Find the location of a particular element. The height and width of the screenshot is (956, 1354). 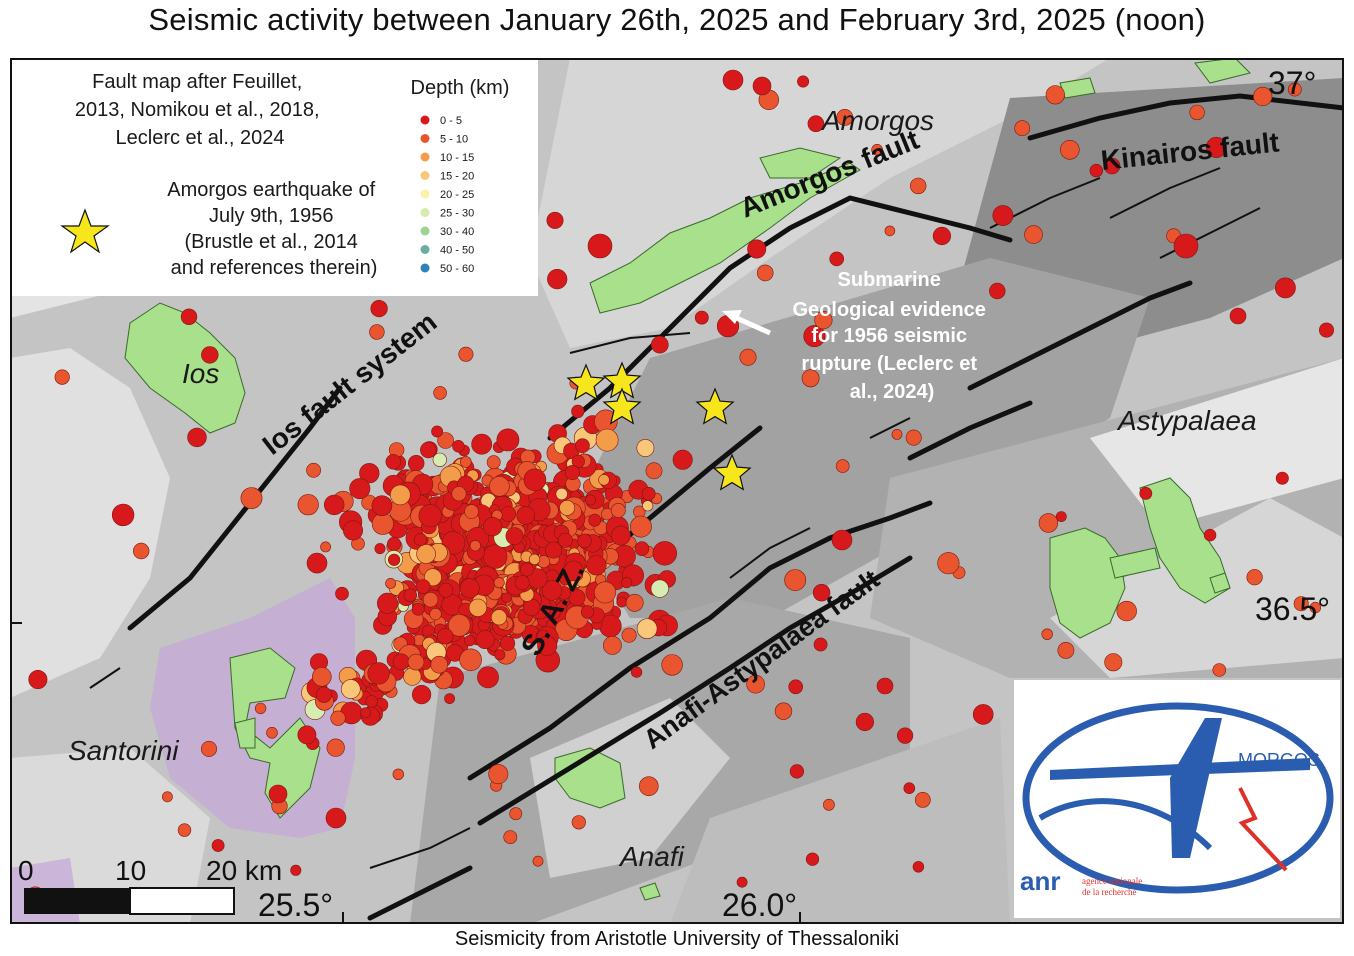

star-1956-epicenter is located at coordinates (622, 406).